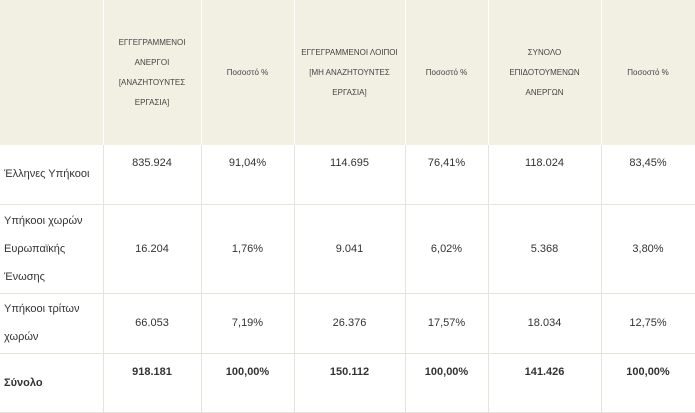  What do you see at coordinates (248, 72) in the screenshot?
I see `header-percent-1: Ποσοστό %` at bounding box center [248, 72].